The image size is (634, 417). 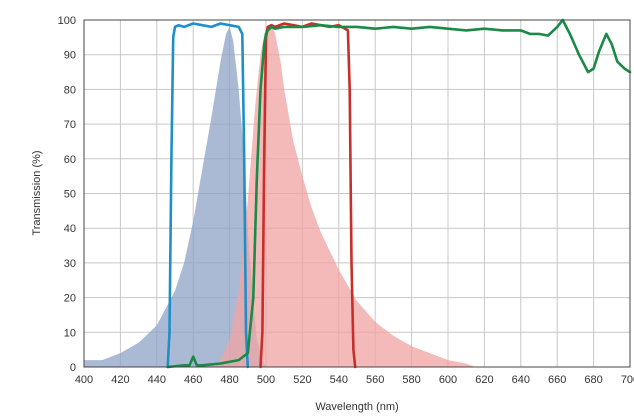 What do you see at coordinates (73, 368) in the screenshot?
I see `y-tick-label: 0` at bounding box center [73, 368].